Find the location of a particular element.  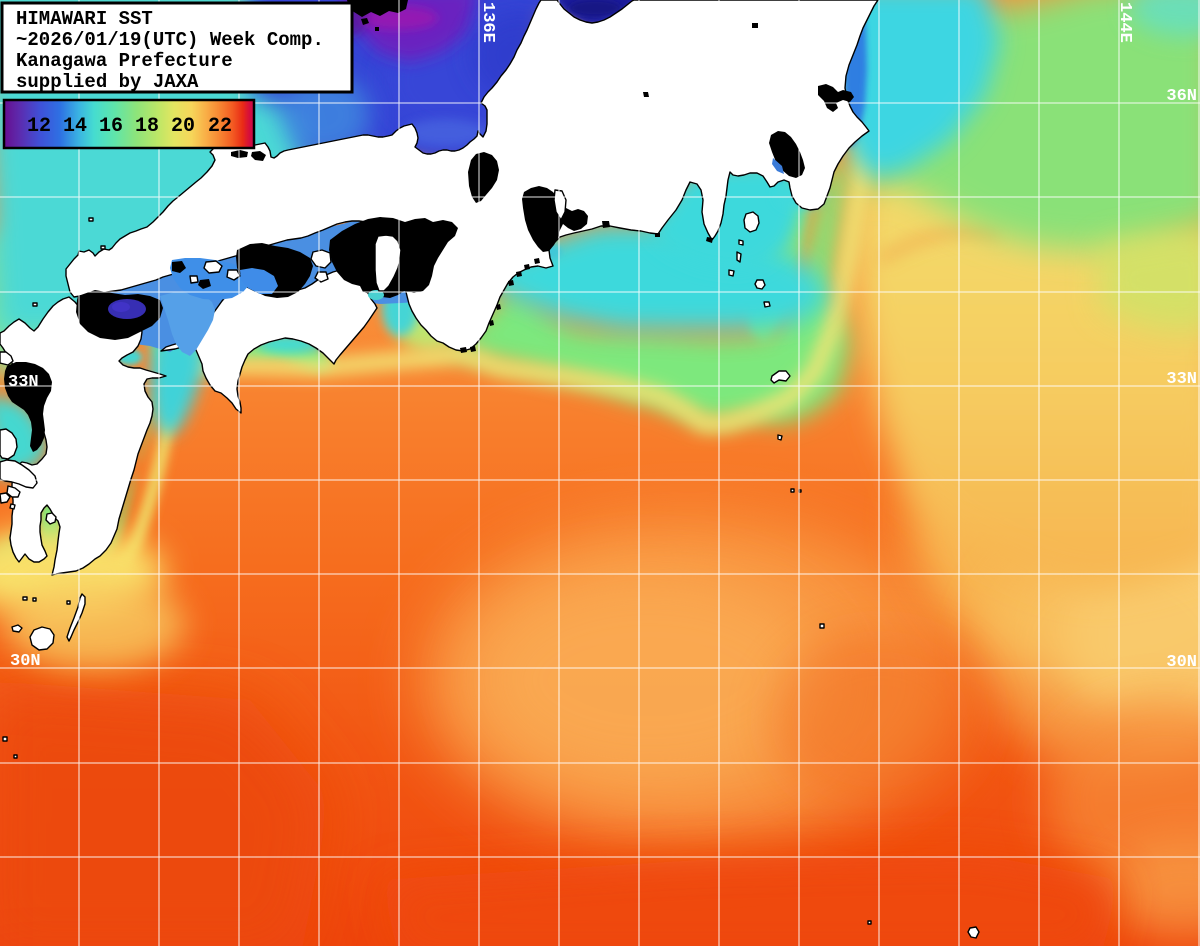

svg-text: 136E is located at coordinates (487, 22).